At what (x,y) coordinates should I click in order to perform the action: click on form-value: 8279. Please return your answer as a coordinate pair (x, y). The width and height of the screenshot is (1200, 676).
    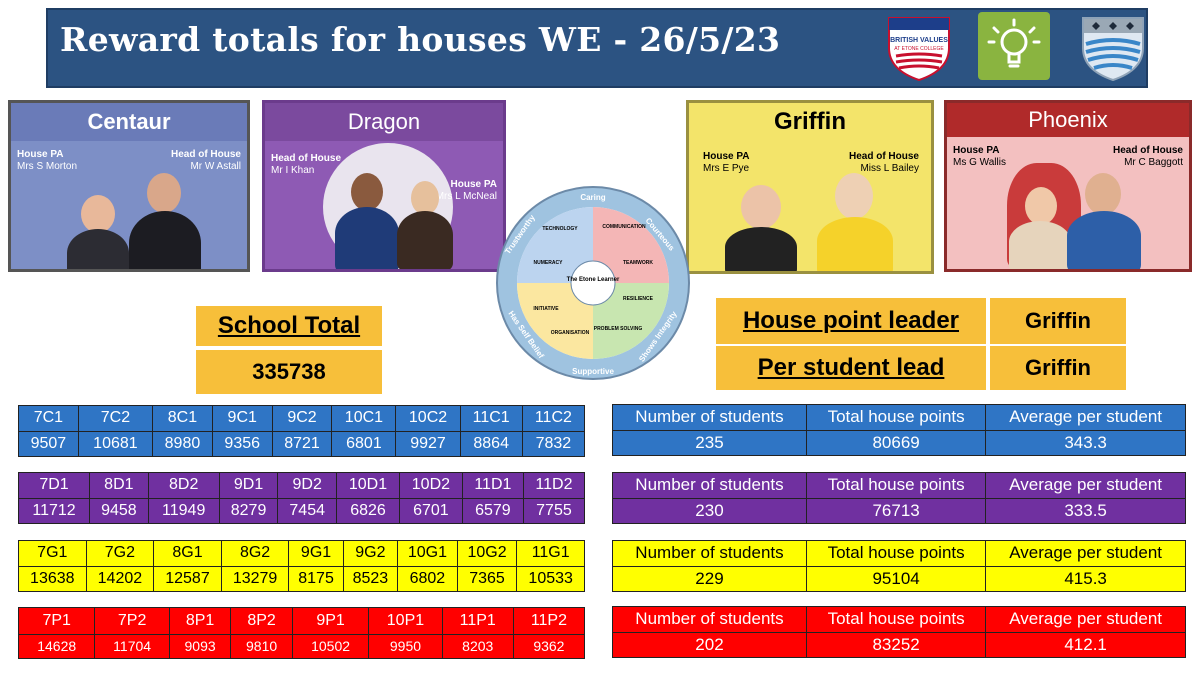
    Looking at the image, I should click on (248, 510).